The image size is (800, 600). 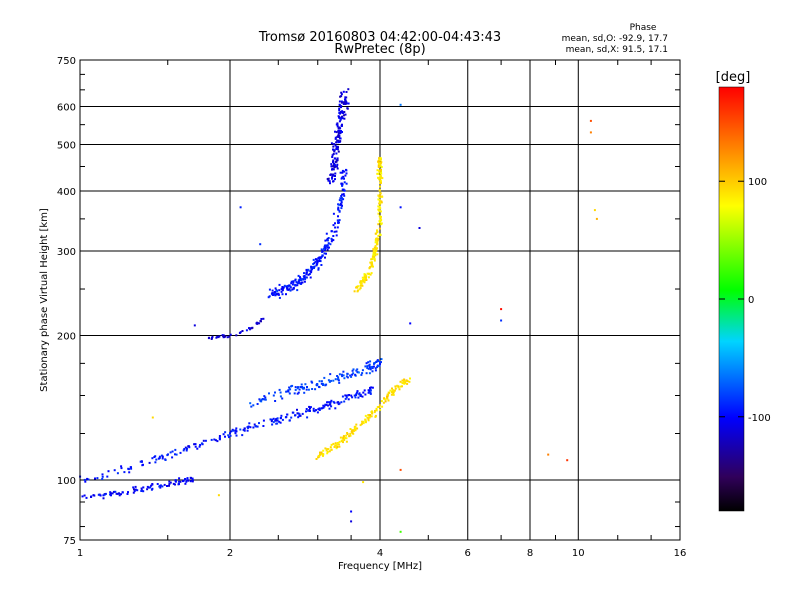 I want to click on y-axis-label: Stationary phase Virtual Height [km], so click(x=44, y=300).